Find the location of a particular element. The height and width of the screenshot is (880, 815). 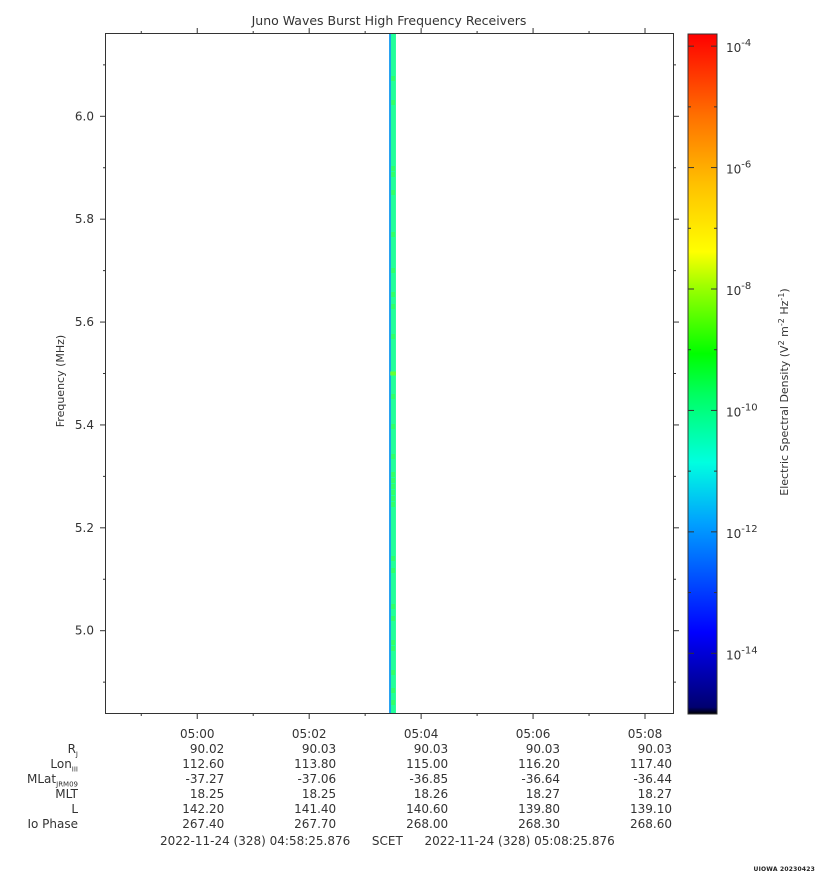

footer-start-time: 2022-11-24 (328) 04:58:25.876 is located at coordinates (255, 841).